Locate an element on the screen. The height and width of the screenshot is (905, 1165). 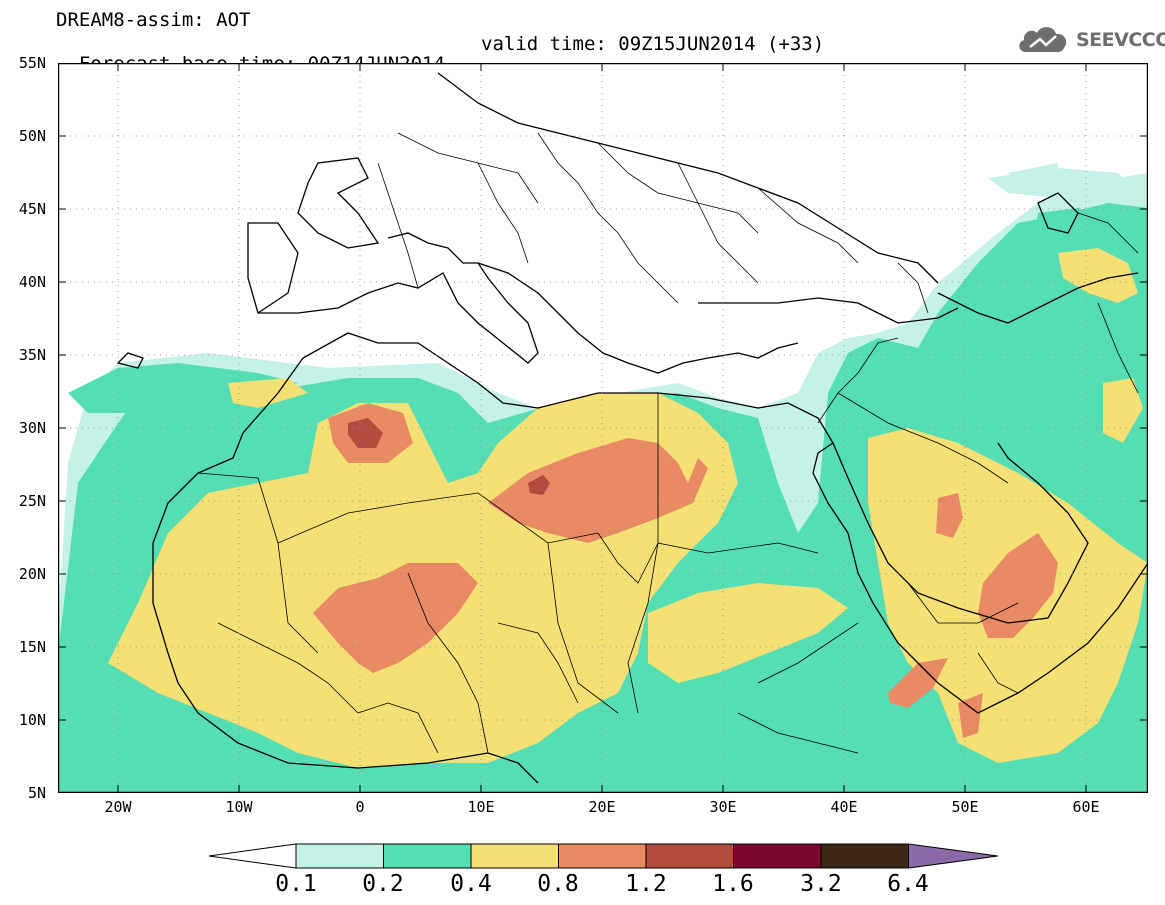
colorbar-label: 1.2 is located at coordinates (646, 884).